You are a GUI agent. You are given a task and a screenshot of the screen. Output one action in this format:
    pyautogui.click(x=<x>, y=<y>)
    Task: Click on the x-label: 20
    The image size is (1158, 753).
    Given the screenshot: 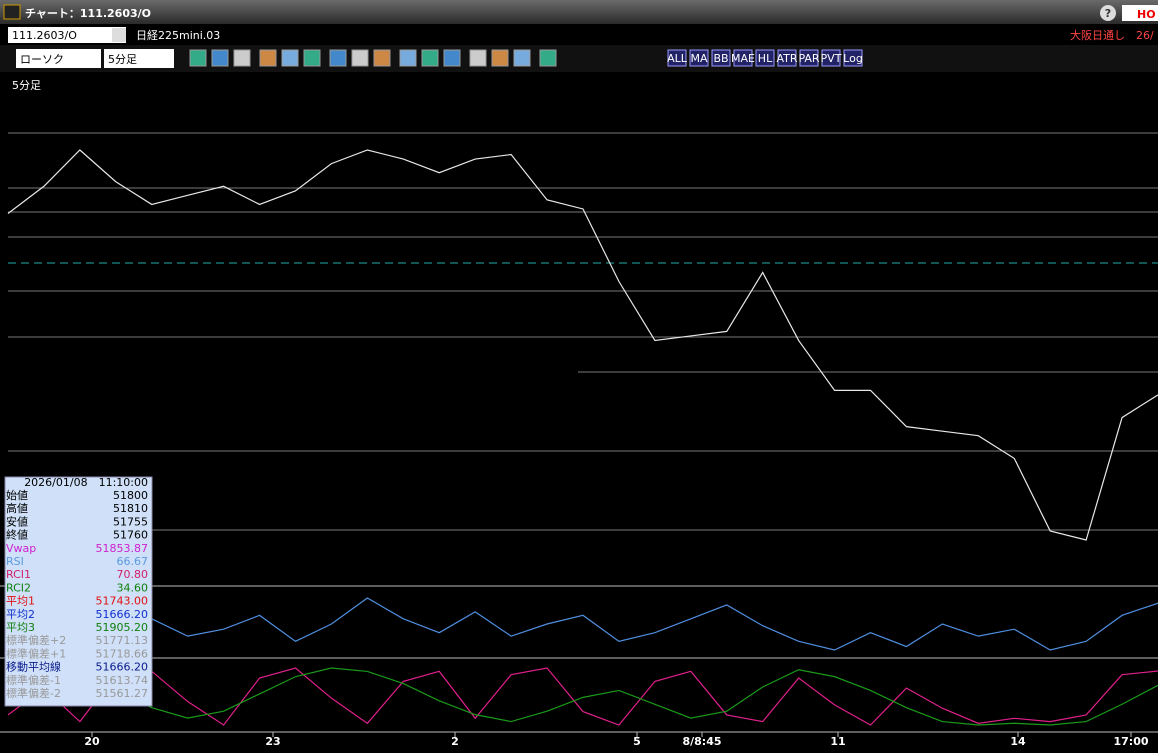 What is the action you would take?
    pyautogui.click(x=92, y=741)
    